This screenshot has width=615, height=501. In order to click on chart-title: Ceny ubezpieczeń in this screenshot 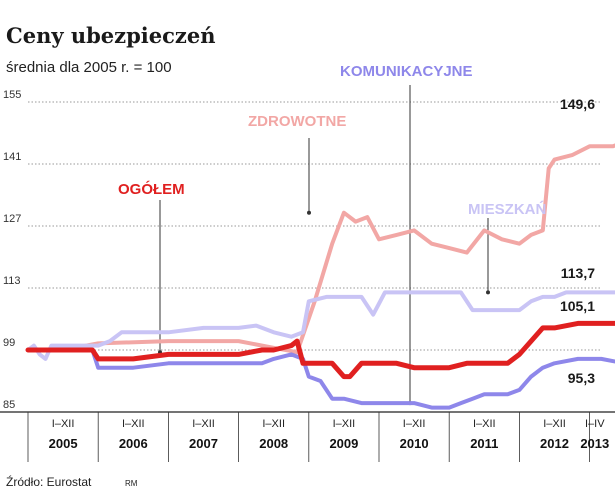, I will do `click(110, 35)`.